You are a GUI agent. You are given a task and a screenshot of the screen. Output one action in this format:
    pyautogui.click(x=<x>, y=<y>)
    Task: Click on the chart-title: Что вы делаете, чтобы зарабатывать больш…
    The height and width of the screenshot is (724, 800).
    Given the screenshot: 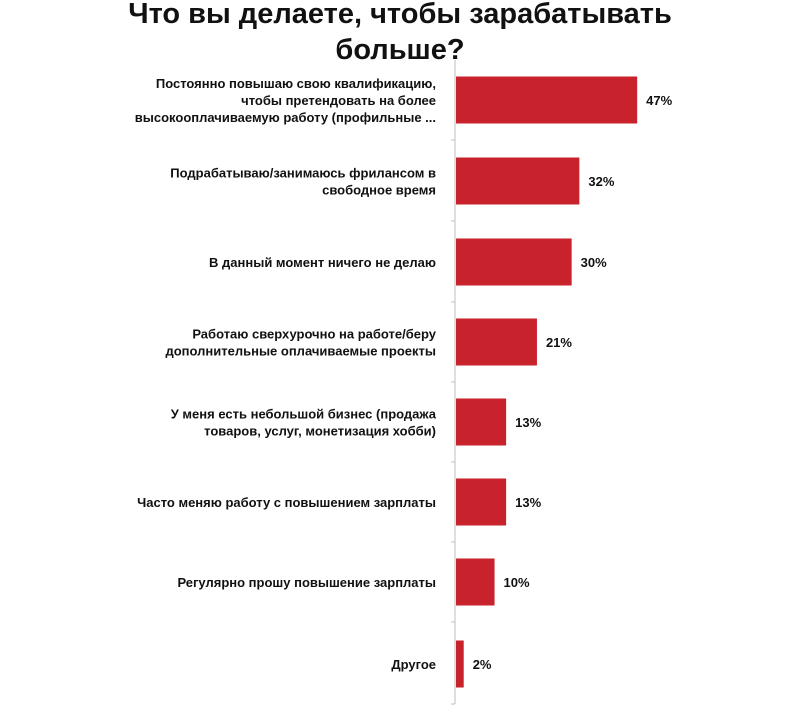 What is the action you would take?
    pyautogui.click(x=400, y=33)
    